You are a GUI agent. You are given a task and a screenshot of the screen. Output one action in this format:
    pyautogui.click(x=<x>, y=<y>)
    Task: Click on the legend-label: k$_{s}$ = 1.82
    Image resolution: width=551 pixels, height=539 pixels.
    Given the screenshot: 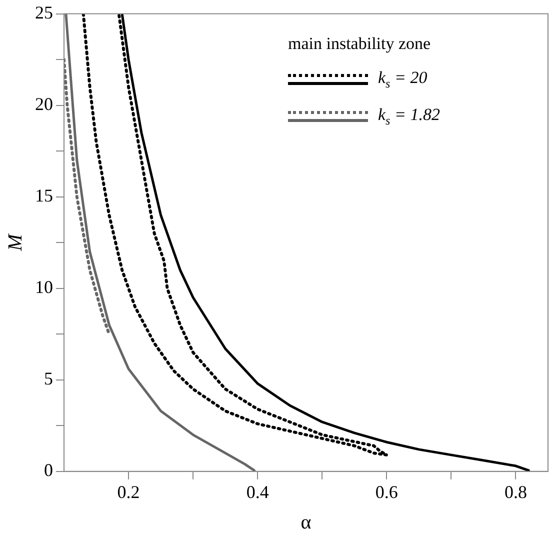 What is the action you would take?
    pyautogui.click(x=409, y=117)
    